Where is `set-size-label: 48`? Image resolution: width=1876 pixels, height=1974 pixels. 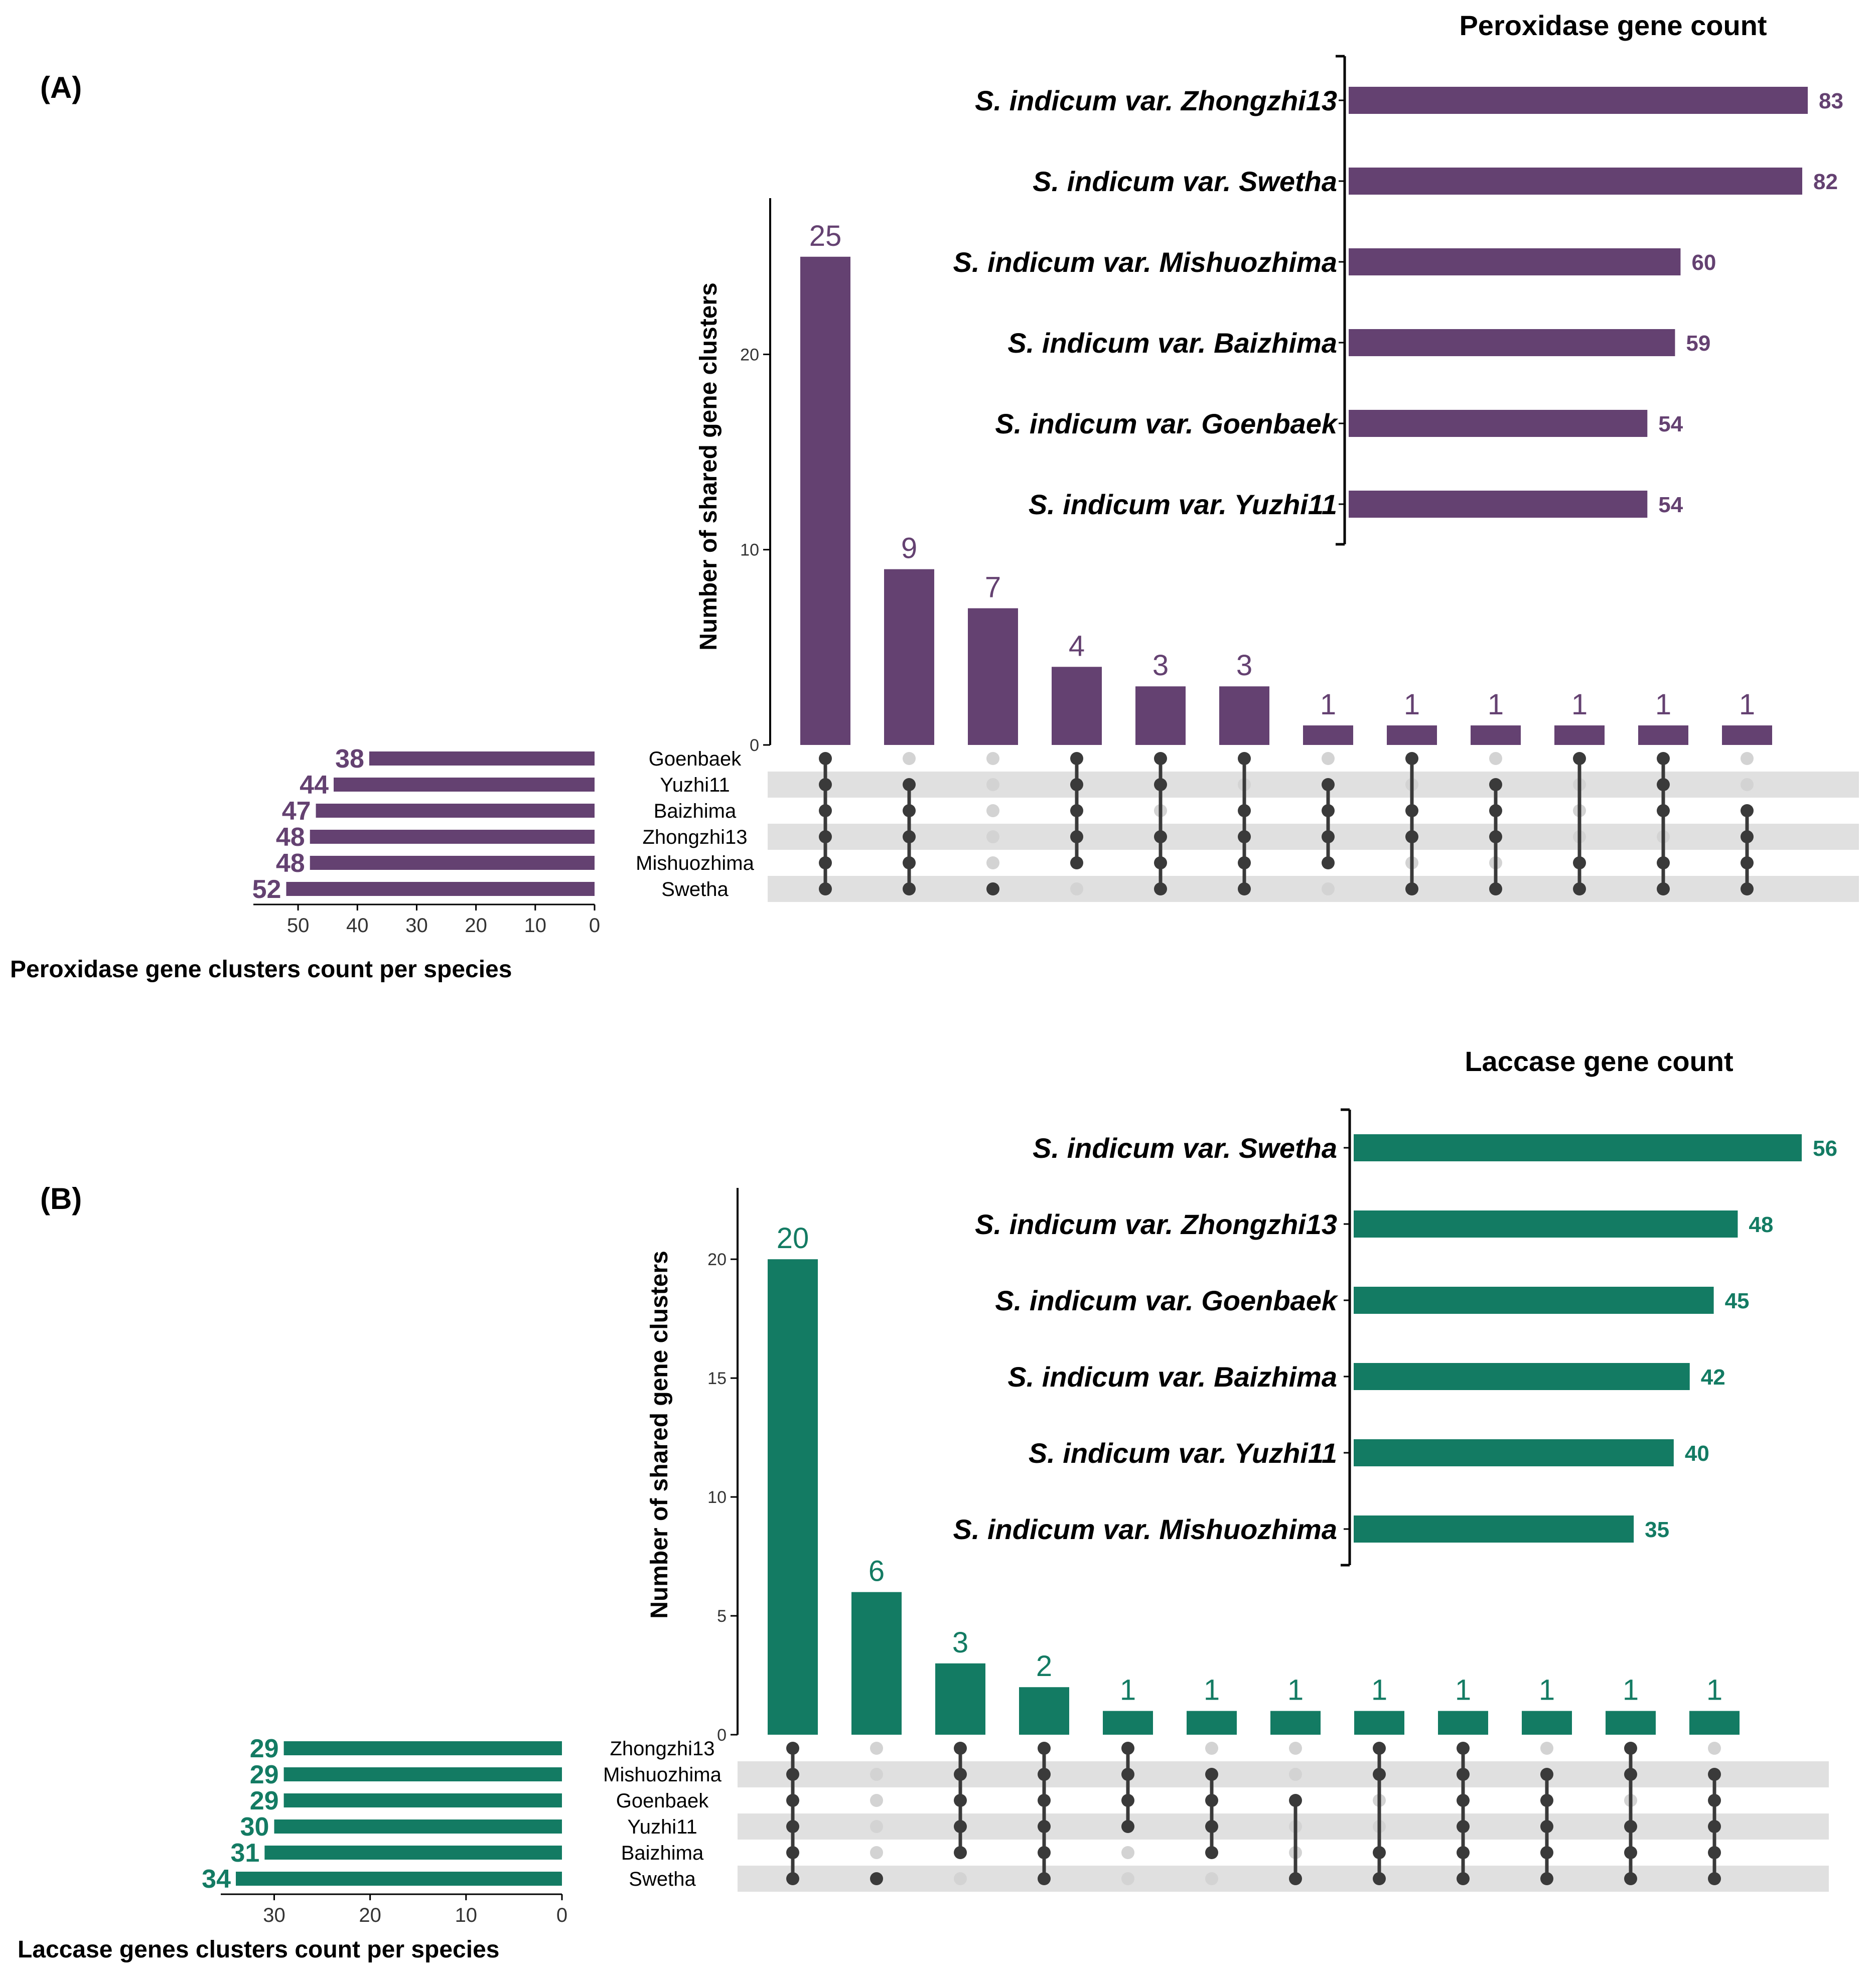
set-size-label: 48 is located at coordinates (290, 863).